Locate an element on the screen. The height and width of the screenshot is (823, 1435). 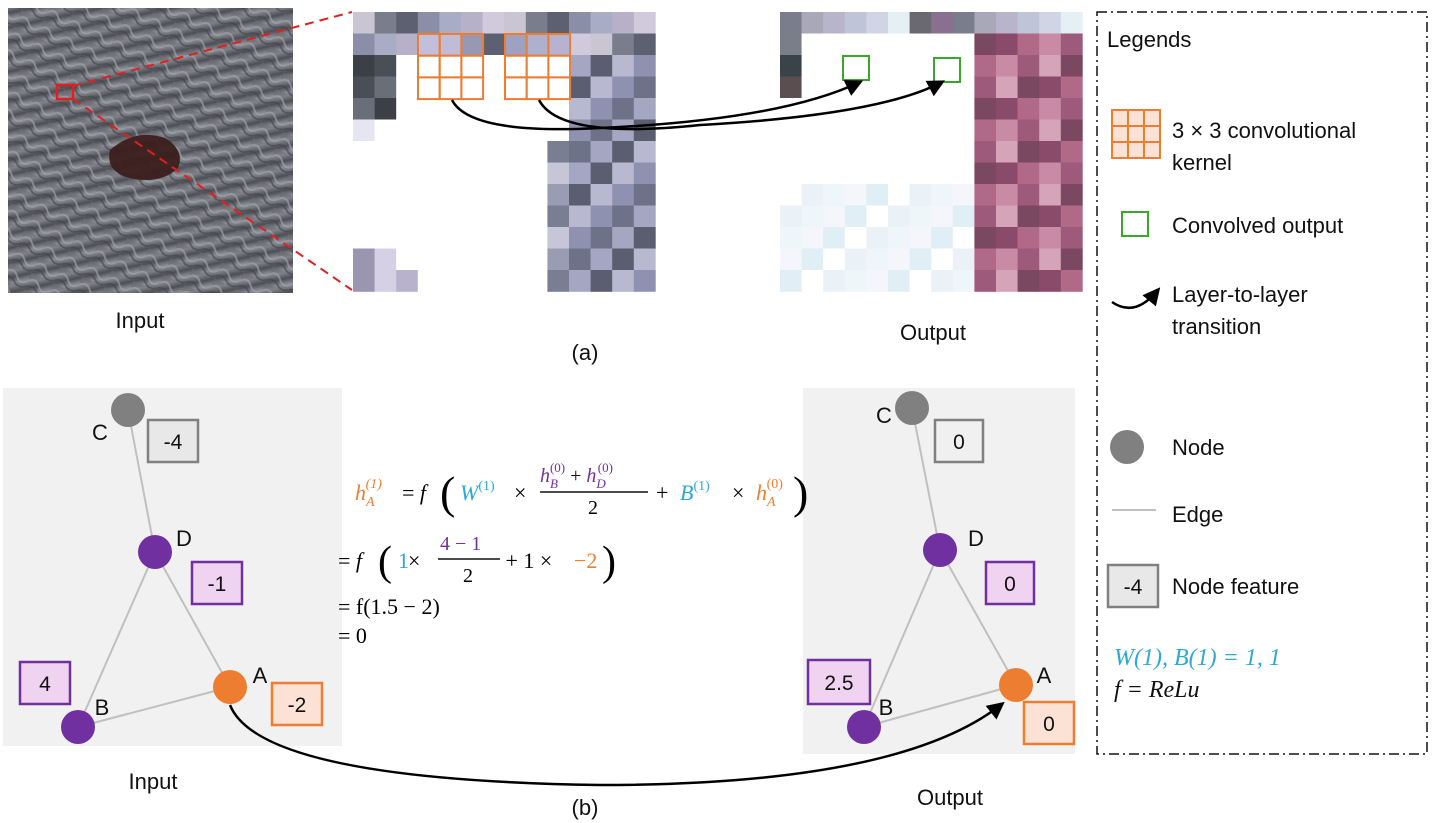
zoomed-input-grid is located at coordinates (504, 152).